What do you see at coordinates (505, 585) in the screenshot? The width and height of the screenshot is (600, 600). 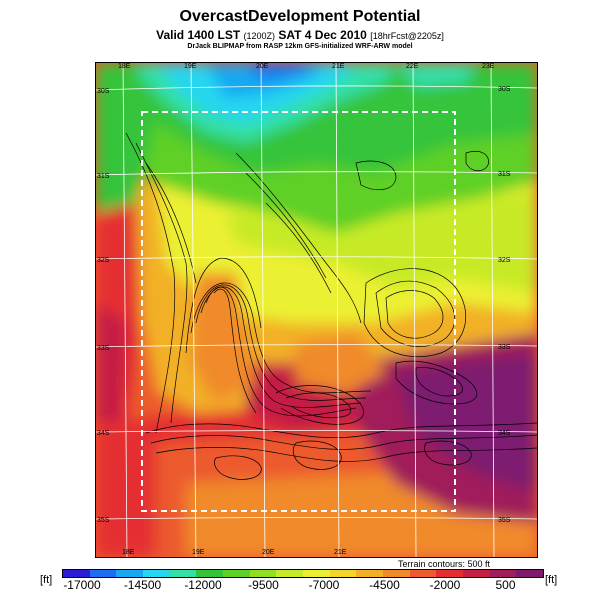 I see `scale-tick-label-7: 500` at bounding box center [505, 585].